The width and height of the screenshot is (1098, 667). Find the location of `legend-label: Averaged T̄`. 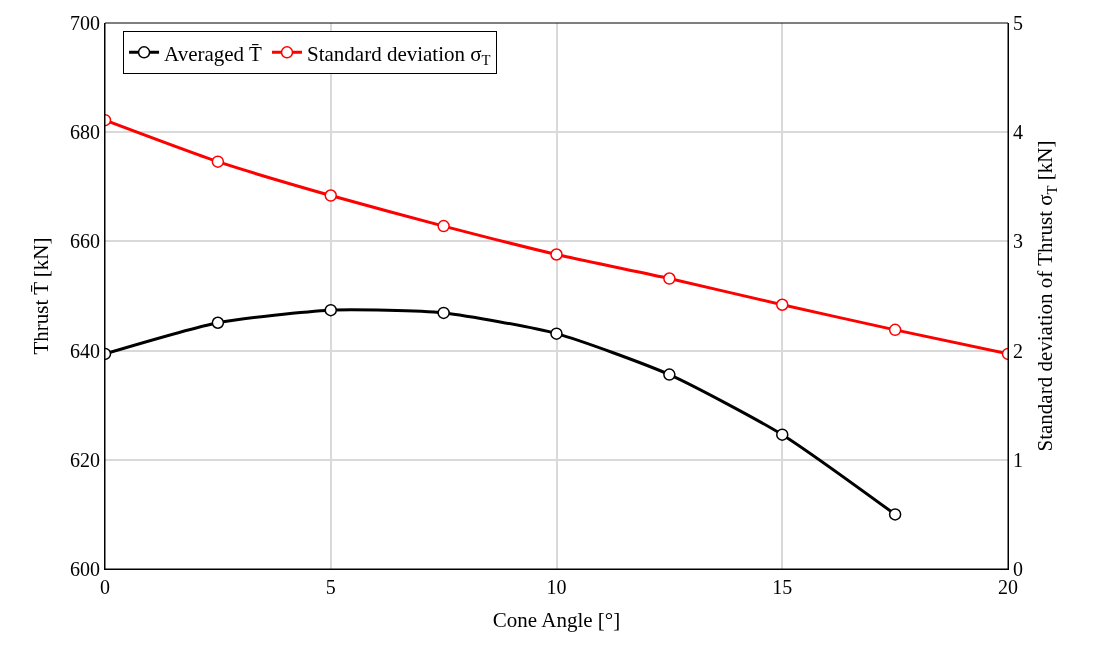

legend-label: Averaged T̄ is located at coordinates (213, 53).